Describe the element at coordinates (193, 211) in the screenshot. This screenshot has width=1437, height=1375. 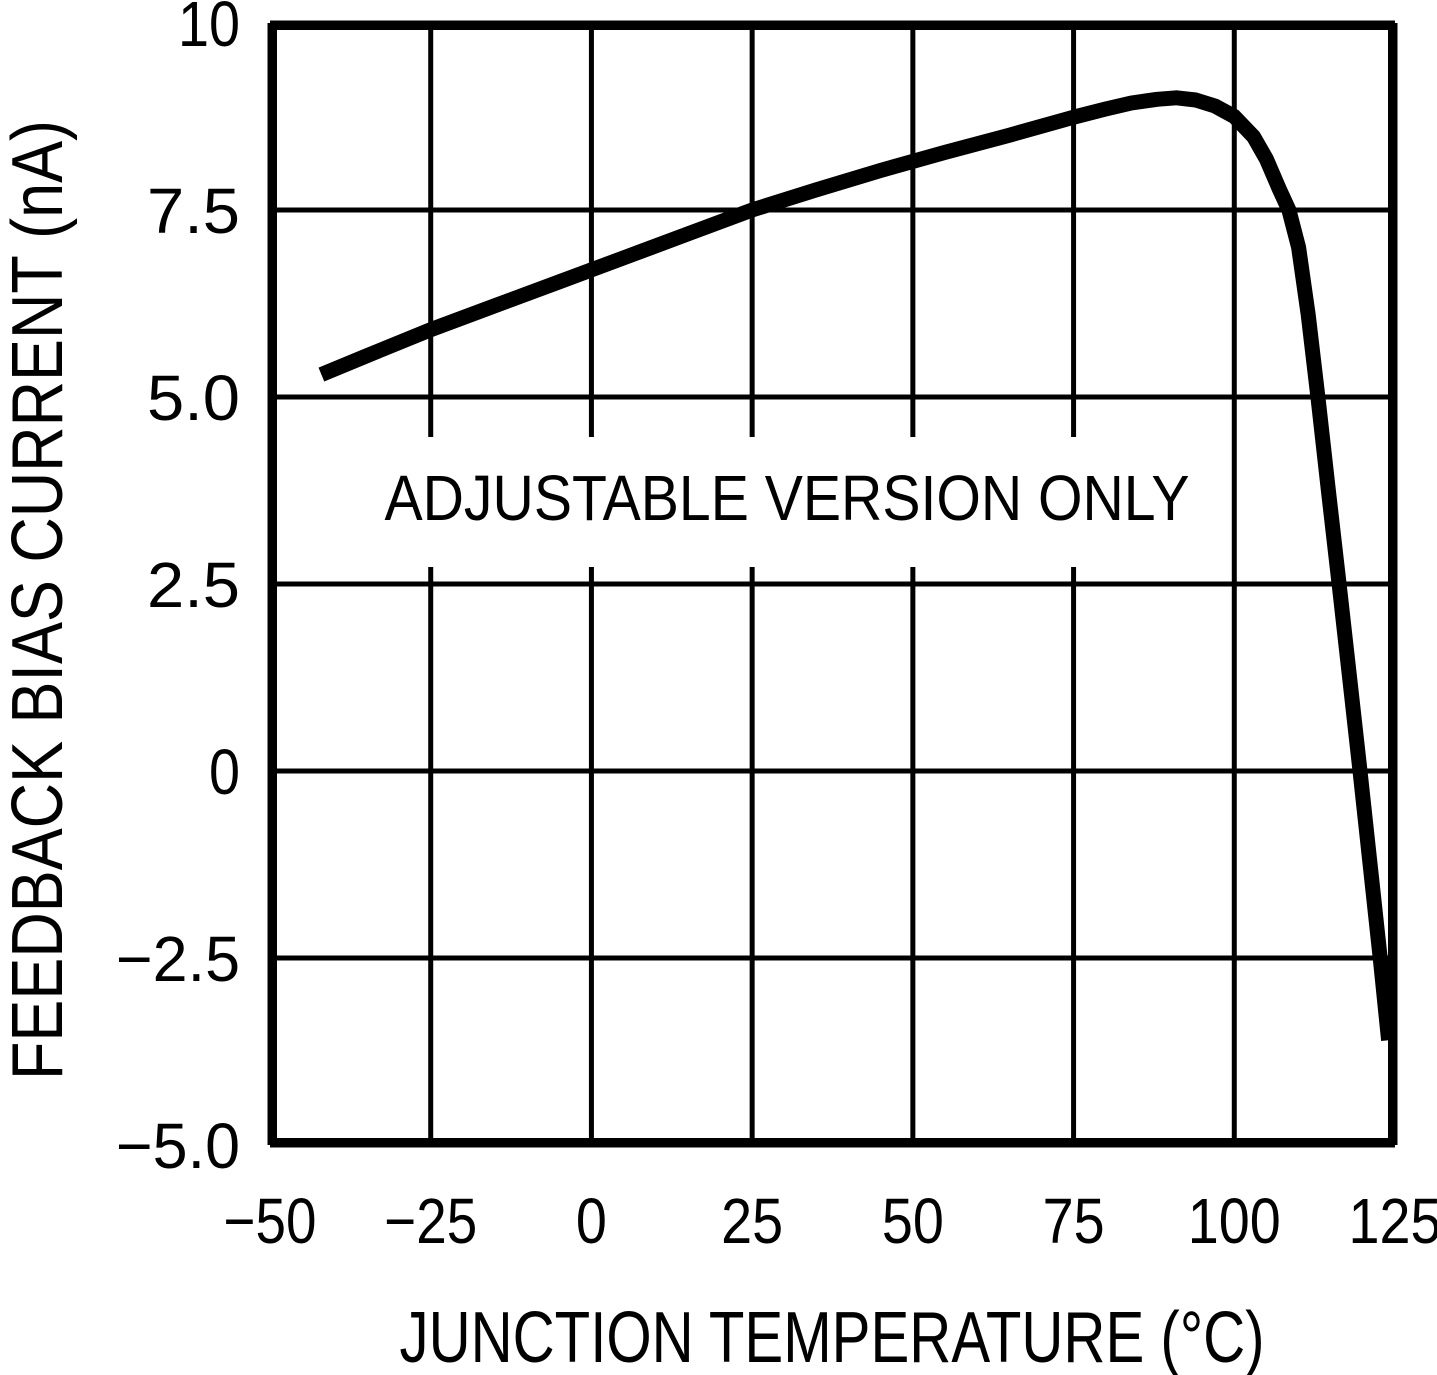
I see `y-tick-label: 7.5` at that location.